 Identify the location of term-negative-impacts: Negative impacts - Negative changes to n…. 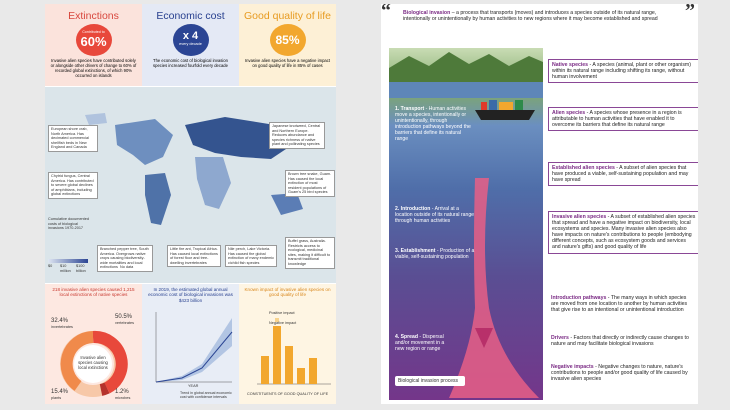
(622, 373).